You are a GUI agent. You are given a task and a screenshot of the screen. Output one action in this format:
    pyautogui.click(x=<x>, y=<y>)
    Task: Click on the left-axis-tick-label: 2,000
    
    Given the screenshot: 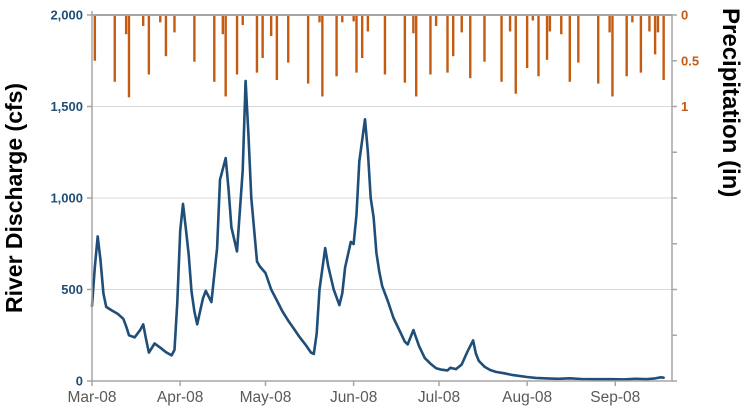 What is the action you would take?
    pyautogui.click(x=66, y=15)
    